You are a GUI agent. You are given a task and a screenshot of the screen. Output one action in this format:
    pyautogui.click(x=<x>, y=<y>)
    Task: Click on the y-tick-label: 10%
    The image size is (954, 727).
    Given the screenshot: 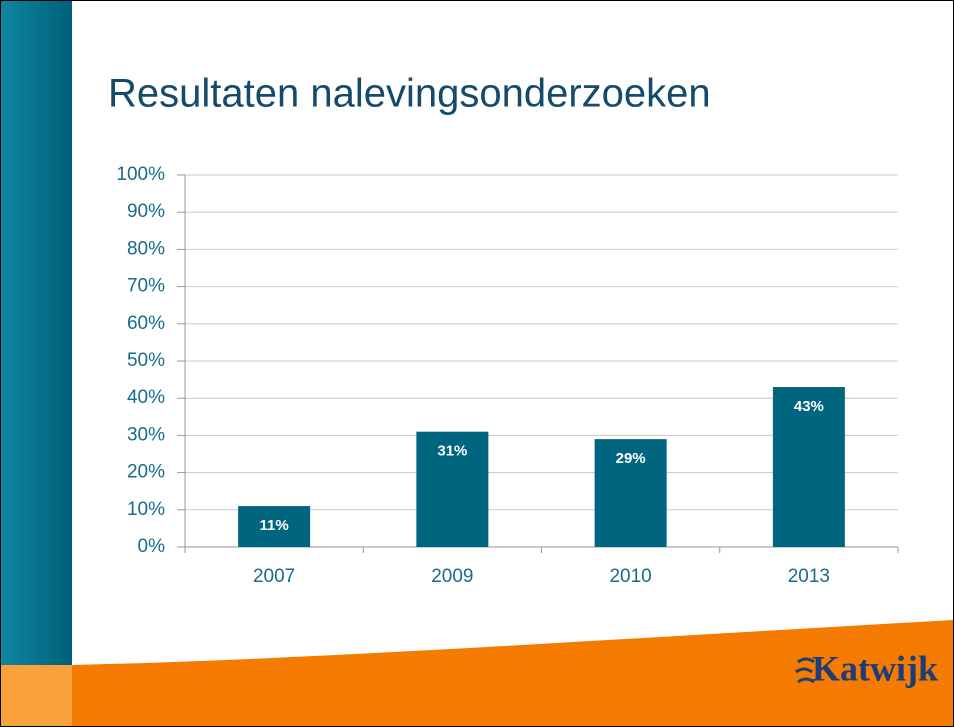 What is the action you would take?
    pyautogui.click(x=146, y=509)
    